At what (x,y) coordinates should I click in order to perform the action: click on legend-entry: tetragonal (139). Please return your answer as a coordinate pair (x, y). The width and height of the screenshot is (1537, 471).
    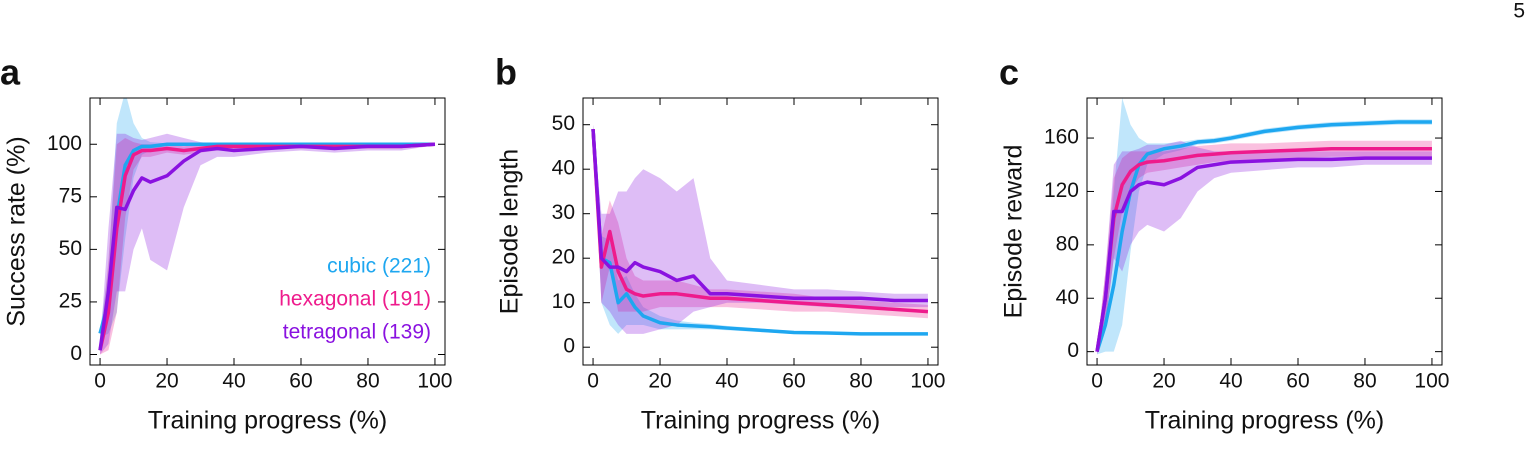
    Looking at the image, I should click on (357, 332).